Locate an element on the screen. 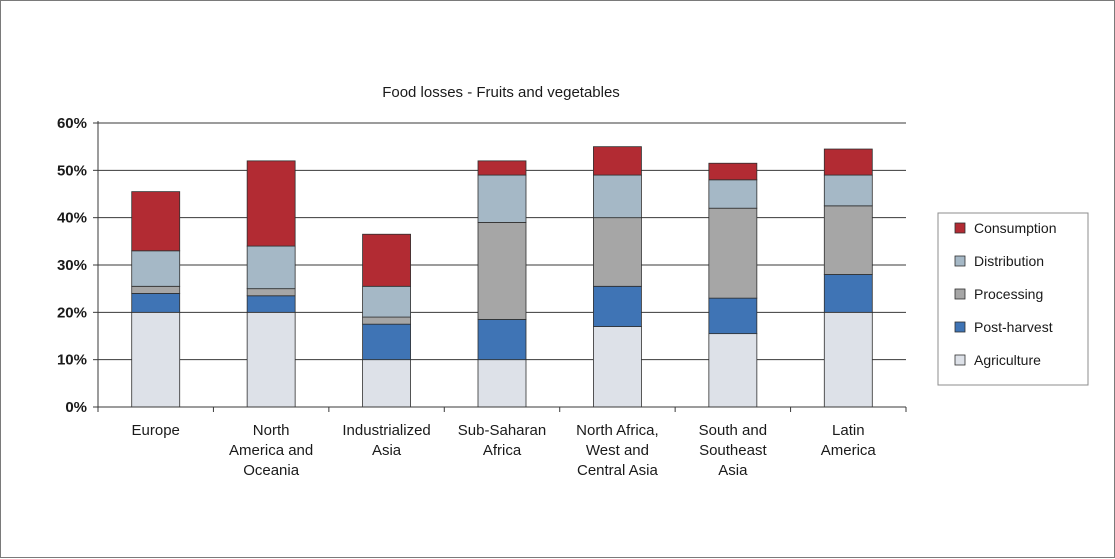  y-tick-label: 30% is located at coordinates (72, 265).